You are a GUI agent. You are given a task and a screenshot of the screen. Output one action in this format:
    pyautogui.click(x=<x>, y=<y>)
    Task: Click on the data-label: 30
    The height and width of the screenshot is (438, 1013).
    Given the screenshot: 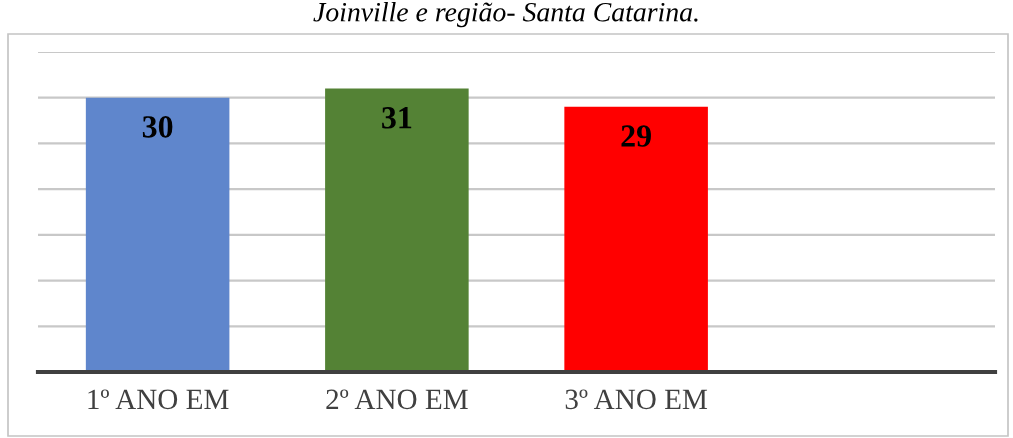 What is the action you would take?
    pyautogui.click(x=157, y=127)
    